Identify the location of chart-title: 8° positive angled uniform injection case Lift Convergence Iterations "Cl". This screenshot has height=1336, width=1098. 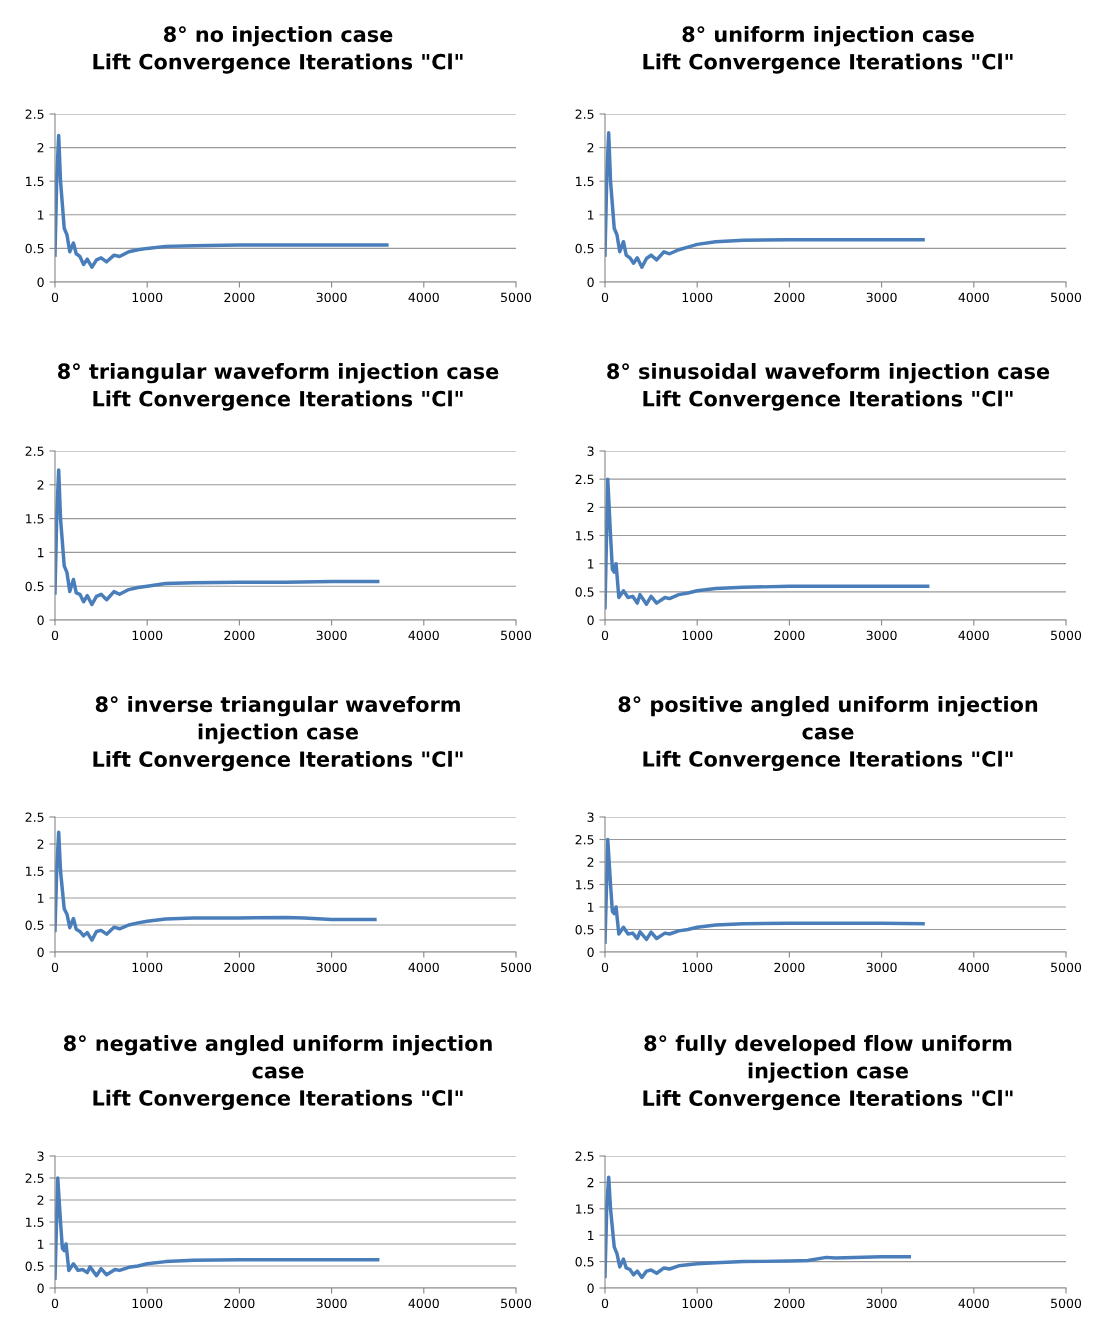
(828, 734).